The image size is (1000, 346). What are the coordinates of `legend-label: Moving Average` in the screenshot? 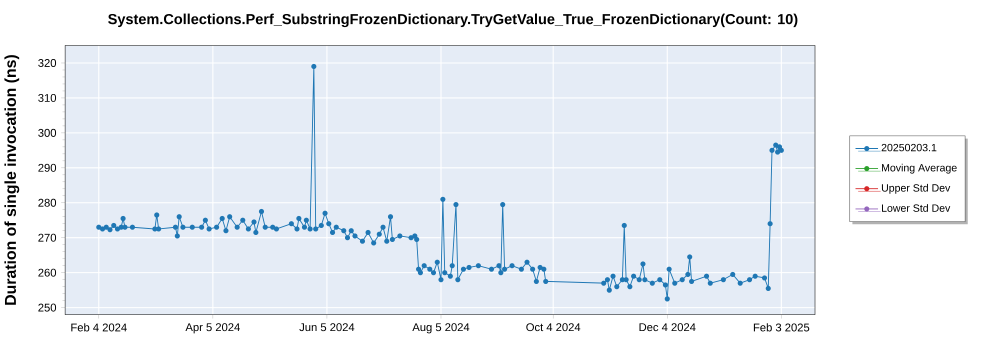 It's located at (919, 169).